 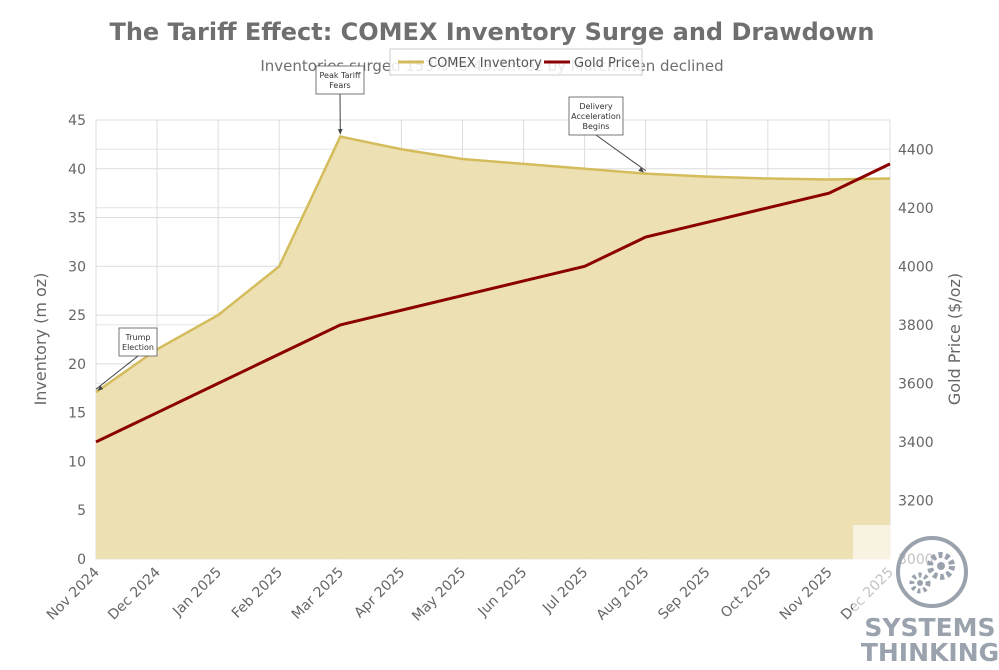 What do you see at coordinates (73, 593) in the screenshot?
I see `x-tick-label: Nov 2024` at bounding box center [73, 593].